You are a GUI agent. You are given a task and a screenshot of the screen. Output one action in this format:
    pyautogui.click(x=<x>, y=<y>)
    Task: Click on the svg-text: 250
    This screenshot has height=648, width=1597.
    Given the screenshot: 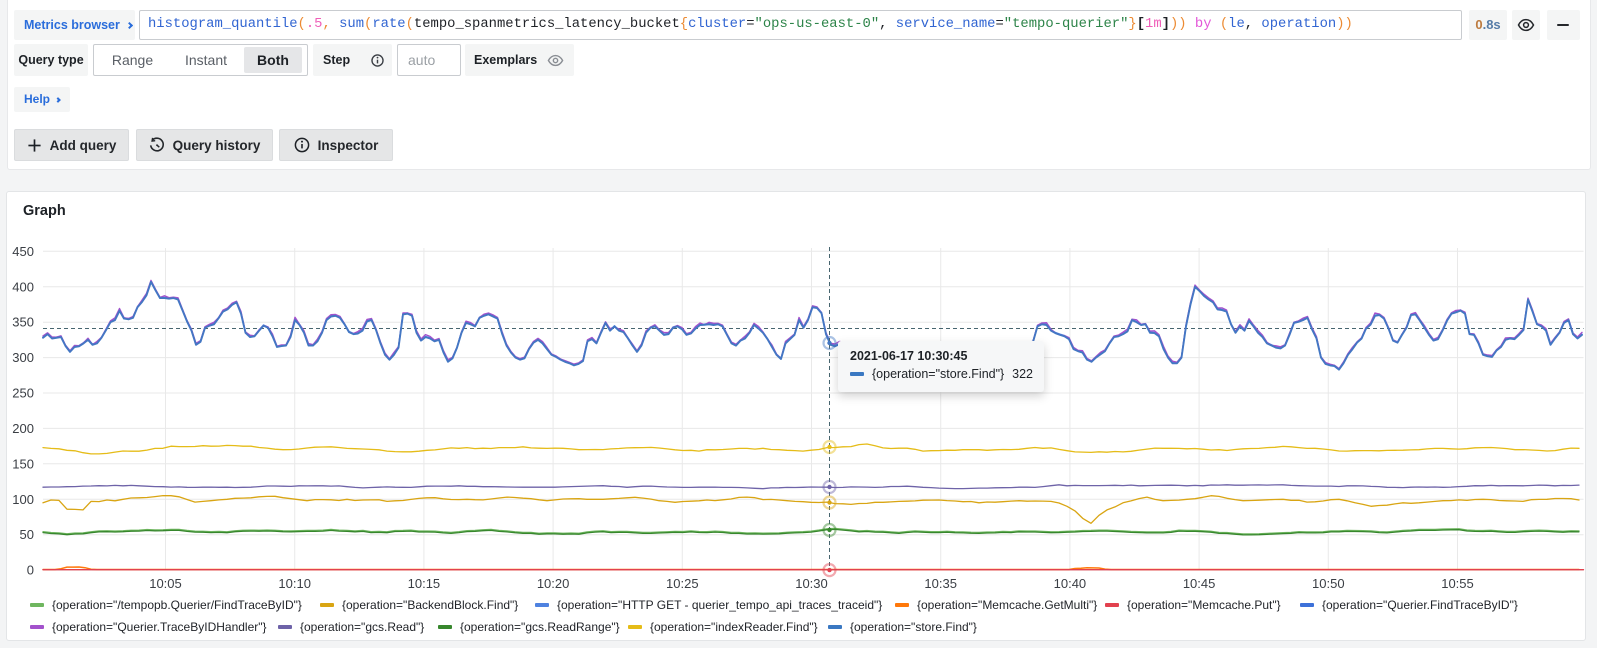 What is the action you would take?
    pyautogui.click(x=23, y=393)
    